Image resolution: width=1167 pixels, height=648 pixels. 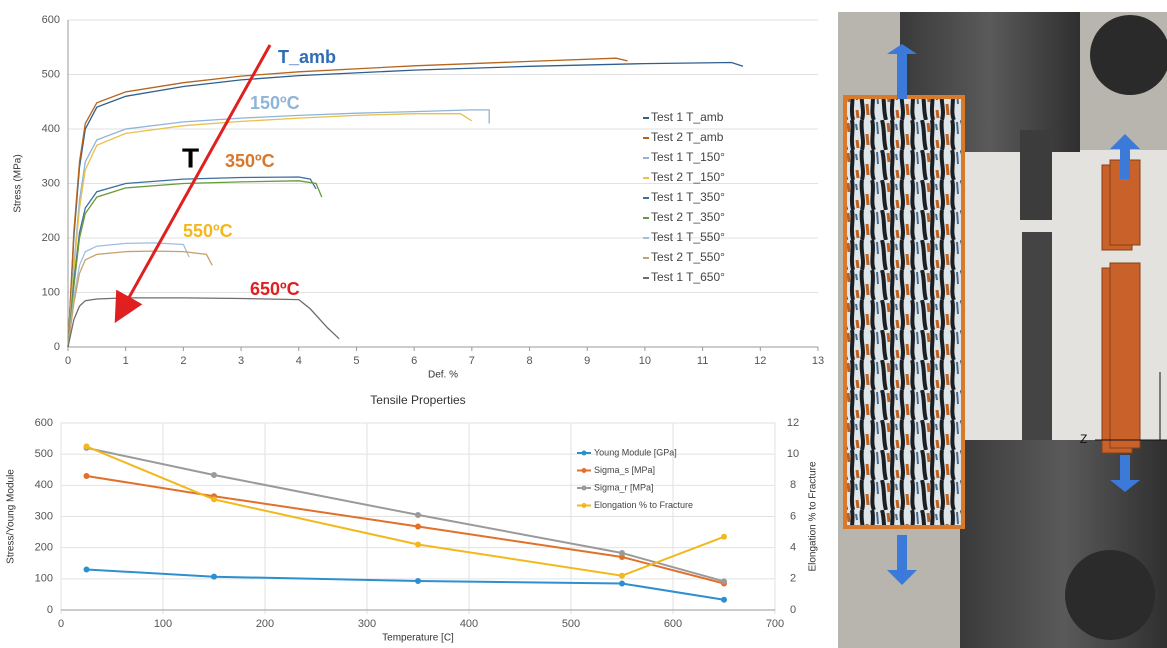 What do you see at coordinates (275, 289) in the screenshot?
I see `annotation: 650ºC` at bounding box center [275, 289].